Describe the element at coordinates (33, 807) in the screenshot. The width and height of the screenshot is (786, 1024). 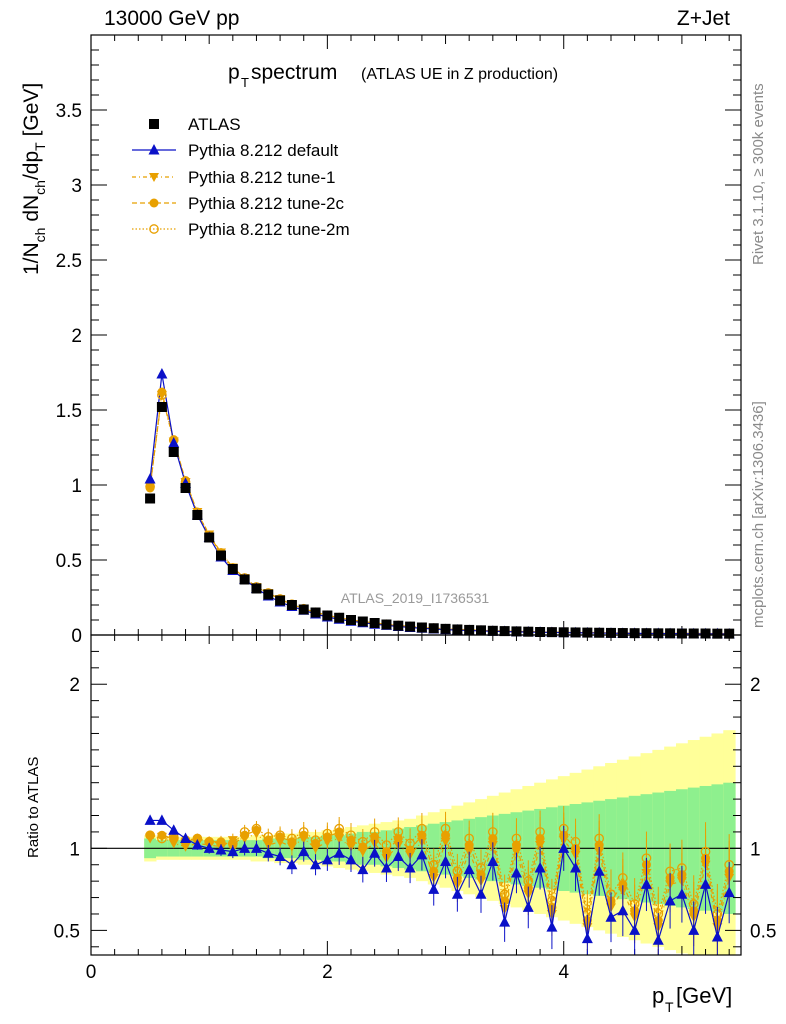
I see `ratio-y-label: Ratio to ATLAS` at that location.